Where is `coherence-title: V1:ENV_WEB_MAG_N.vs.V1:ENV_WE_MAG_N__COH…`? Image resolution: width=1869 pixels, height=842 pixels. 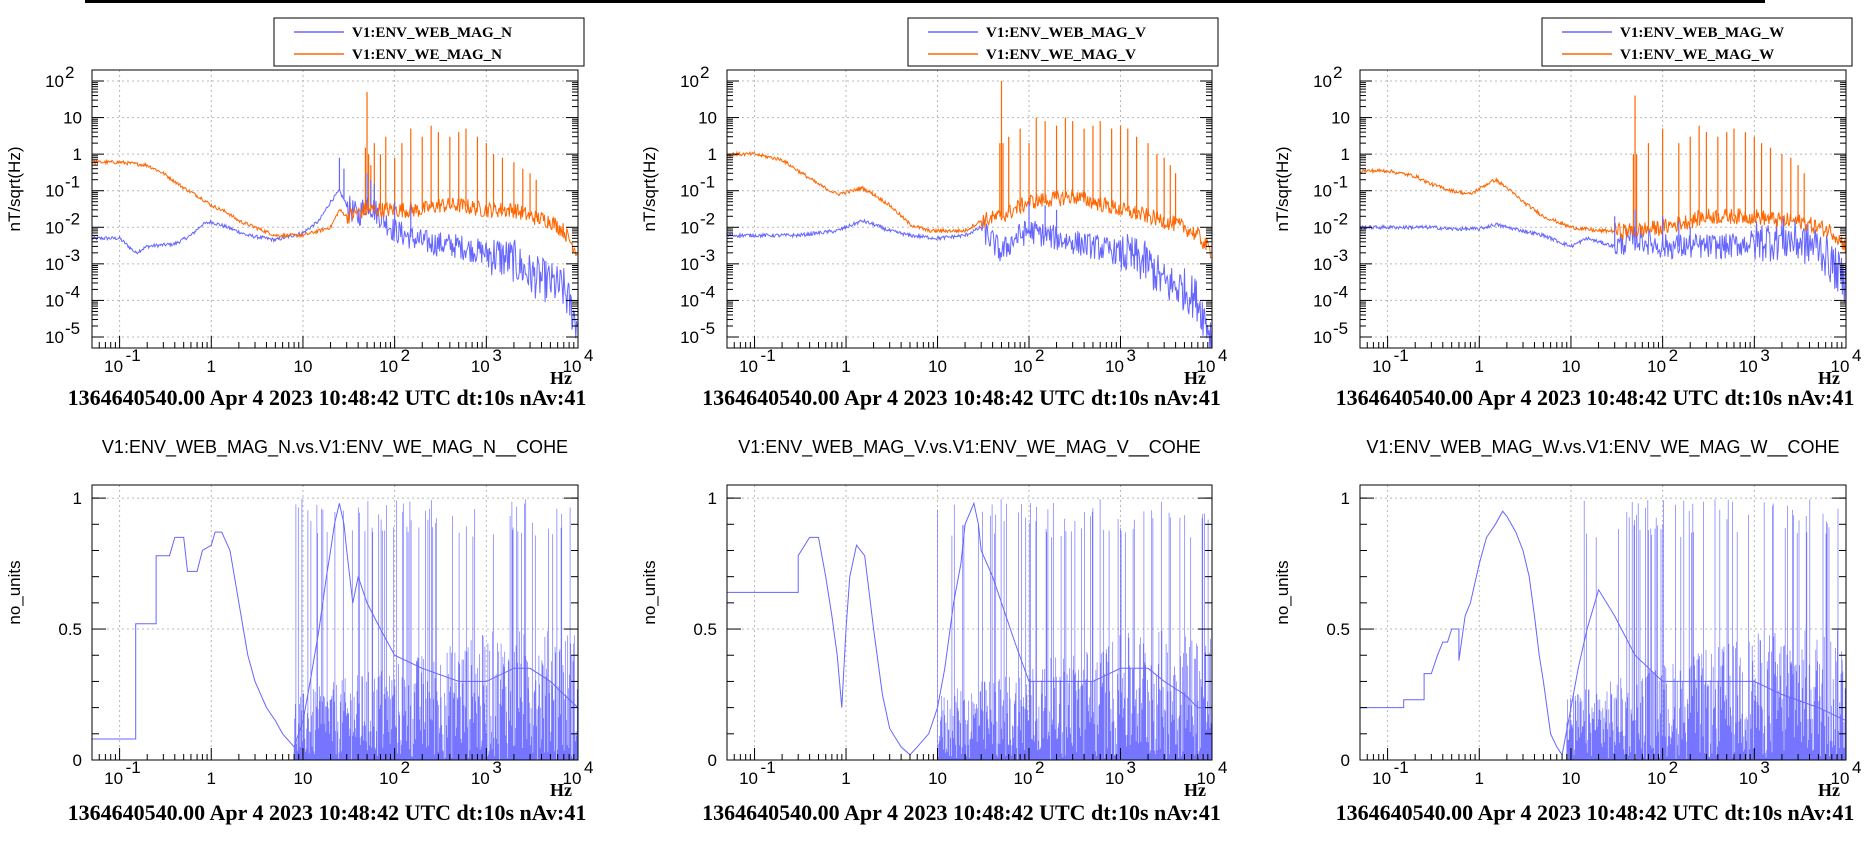 coherence-title: V1:ENV_WEB_MAG_N.vs.V1:ENV_WE_MAG_N__COH… is located at coordinates (335, 447).